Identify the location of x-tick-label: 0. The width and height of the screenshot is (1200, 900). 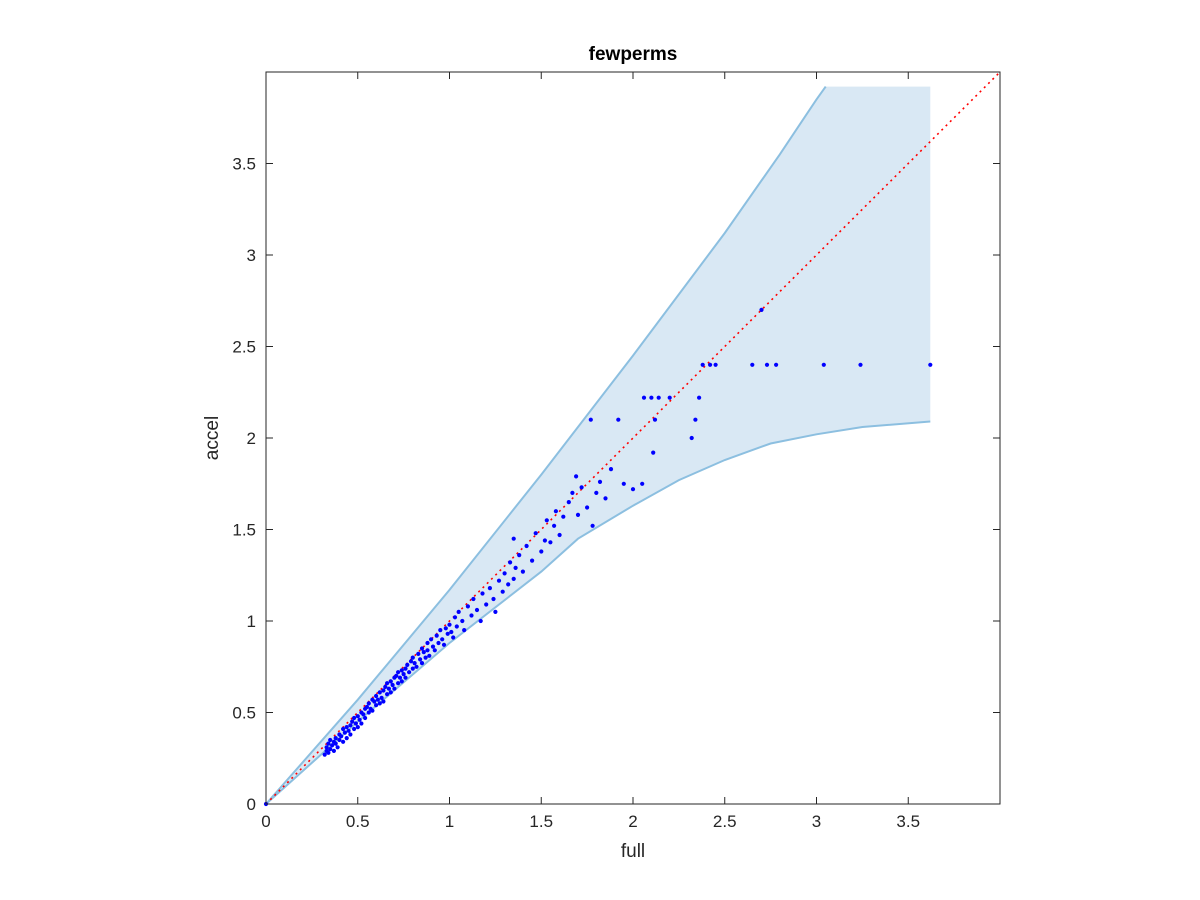
(265, 821).